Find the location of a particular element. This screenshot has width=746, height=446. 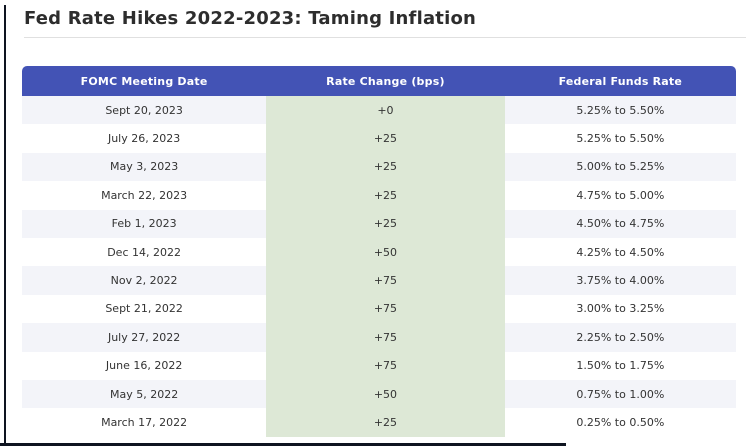

table-row: Dec 14, 2022 +50 4.25% to 4.50% is located at coordinates (379, 252).